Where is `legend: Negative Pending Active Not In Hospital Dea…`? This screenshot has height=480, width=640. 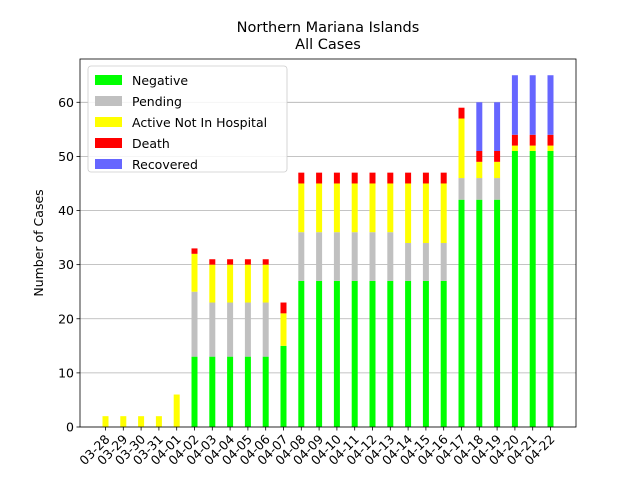 legend: Negative Pending Active Not In Hospital Dea… is located at coordinates (187, 119).